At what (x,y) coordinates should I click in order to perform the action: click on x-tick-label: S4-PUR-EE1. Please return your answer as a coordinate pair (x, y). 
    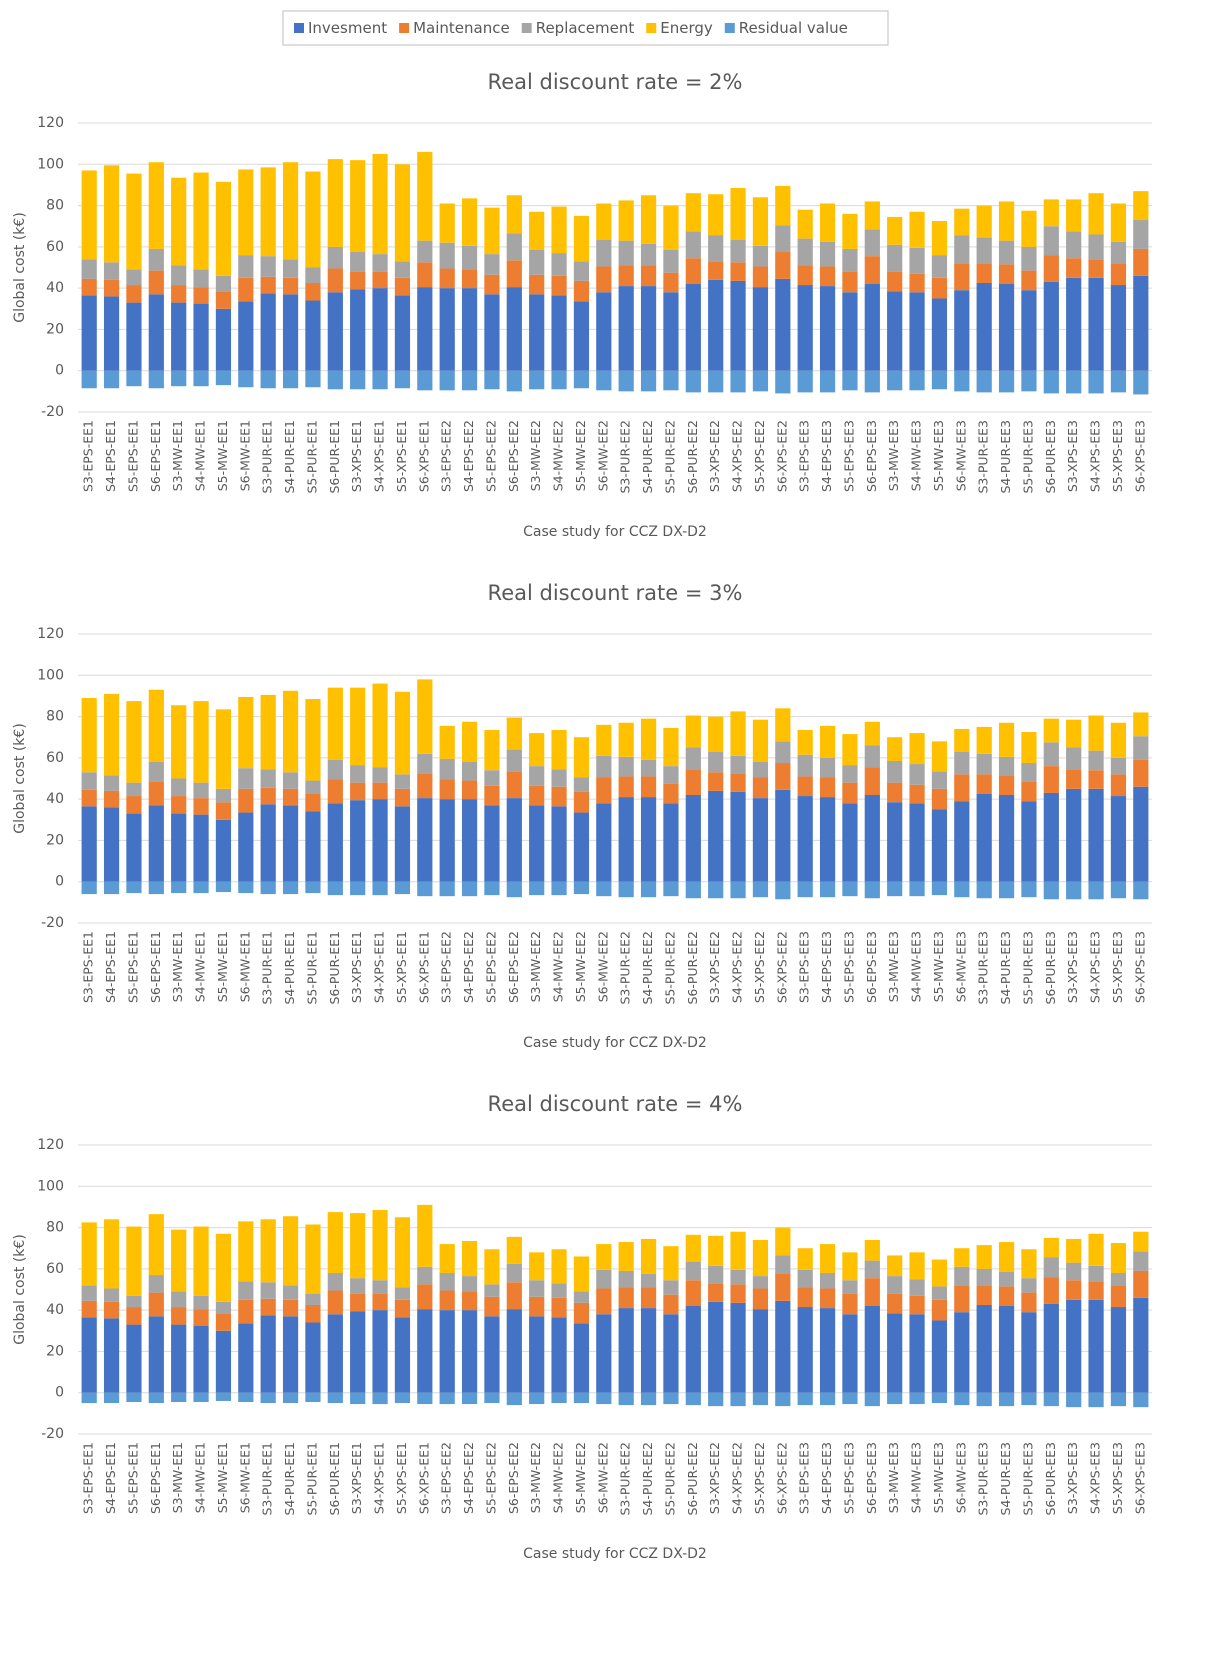
    Looking at the image, I should click on (289, 457).